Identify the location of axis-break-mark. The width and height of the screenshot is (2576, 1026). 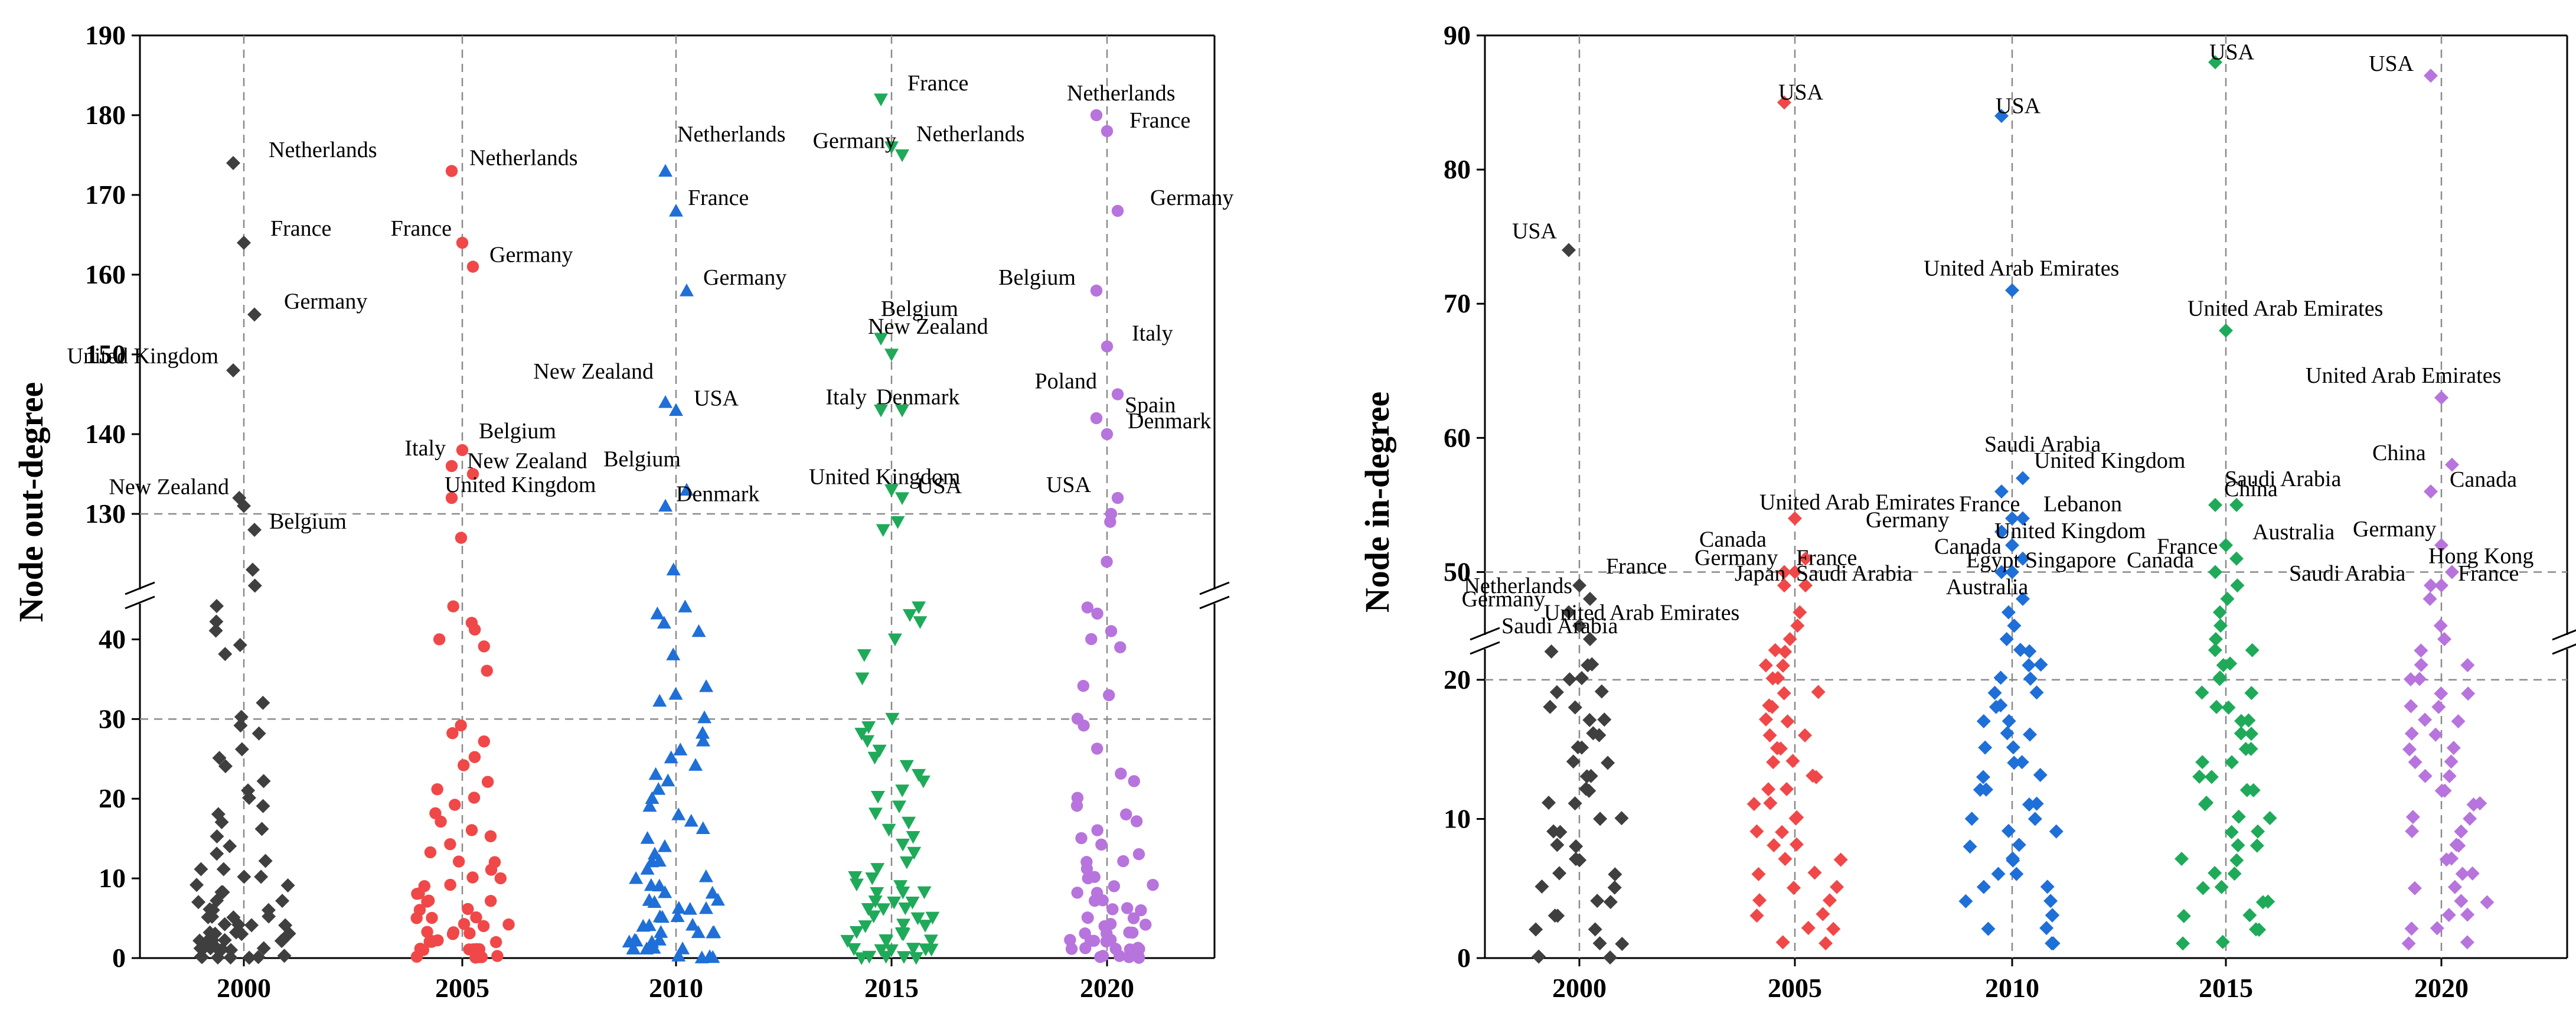
(1485, 648).